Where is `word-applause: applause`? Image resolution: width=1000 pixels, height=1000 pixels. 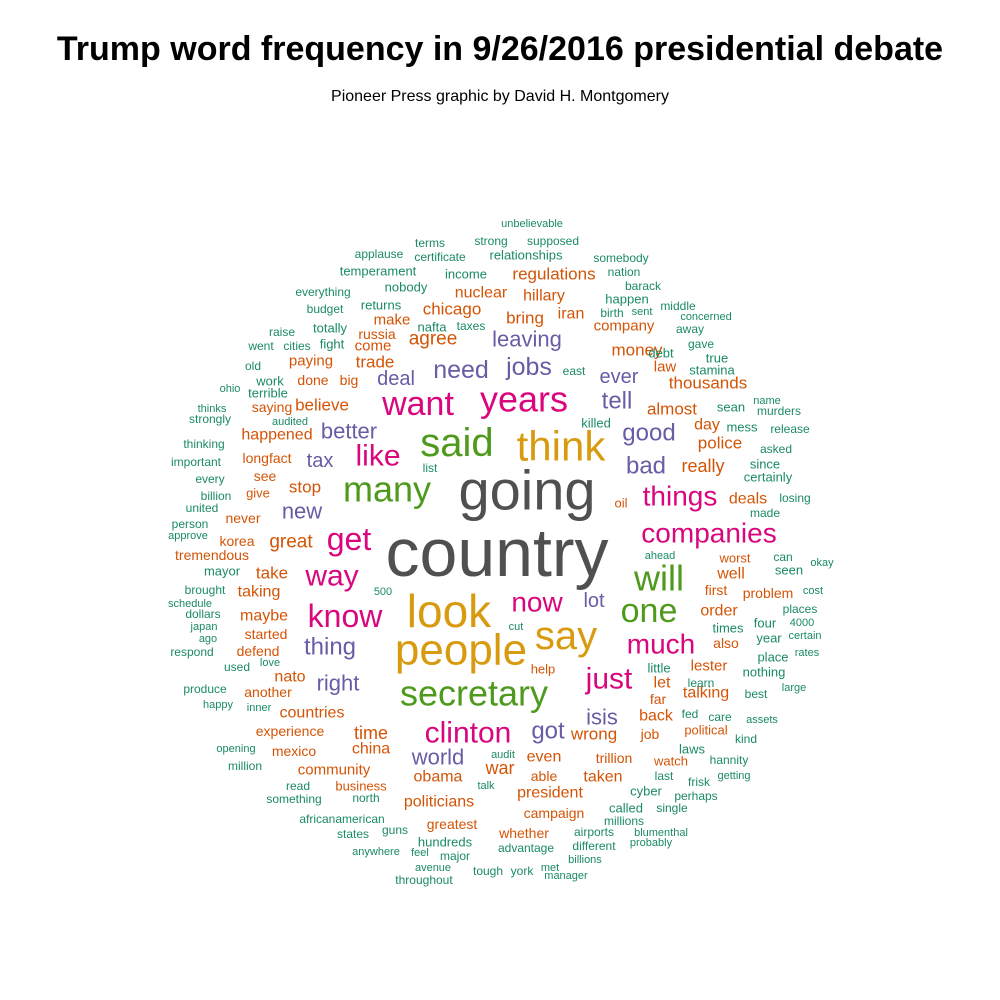
word-applause: applause is located at coordinates (379, 254).